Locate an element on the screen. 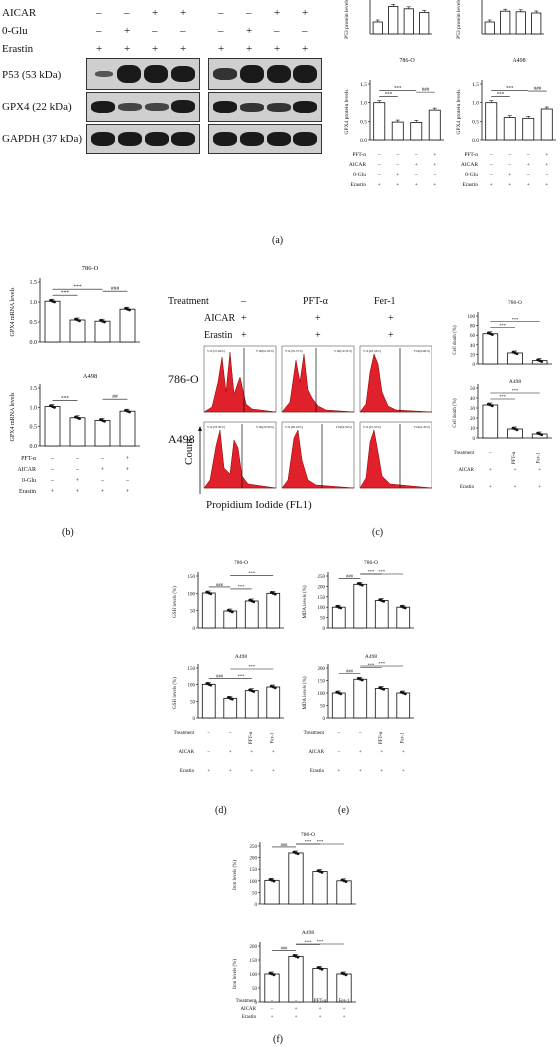 This screenshot has width=560, height=1047. condition-label: 0-Glu is located at coordinates (359, 175).